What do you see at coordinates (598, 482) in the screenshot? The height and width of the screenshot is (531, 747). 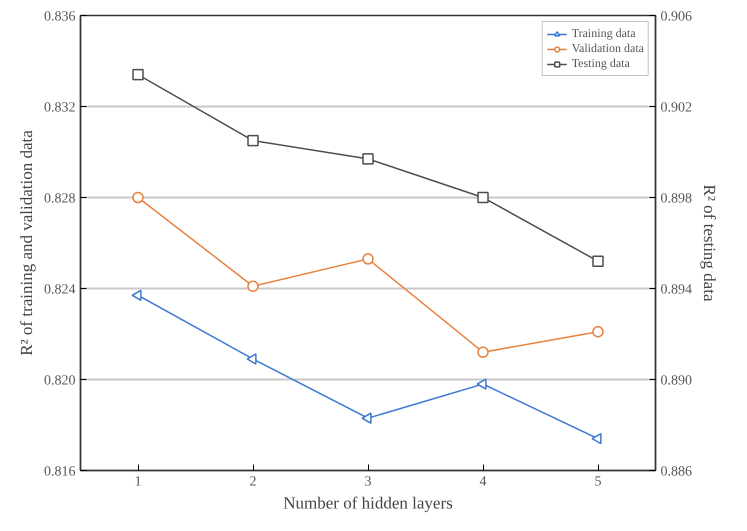 I see `x-tick-label: 5` at bounding box center [598, 482].